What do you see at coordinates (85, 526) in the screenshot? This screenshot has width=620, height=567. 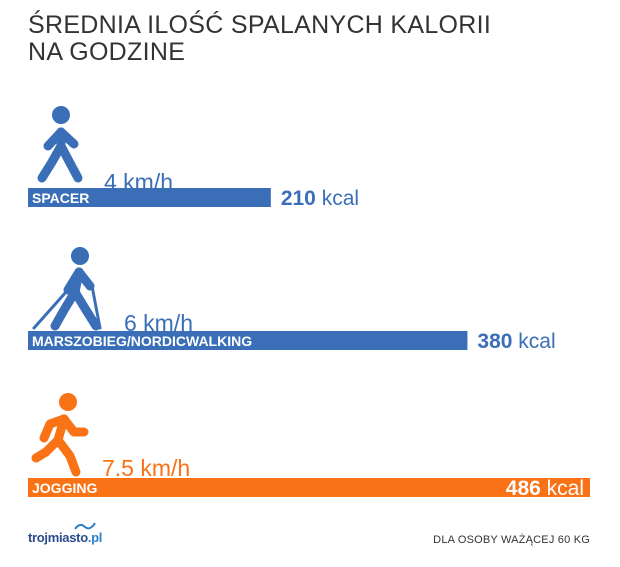 I see `wave-icon` at bounding box center [85, 526].